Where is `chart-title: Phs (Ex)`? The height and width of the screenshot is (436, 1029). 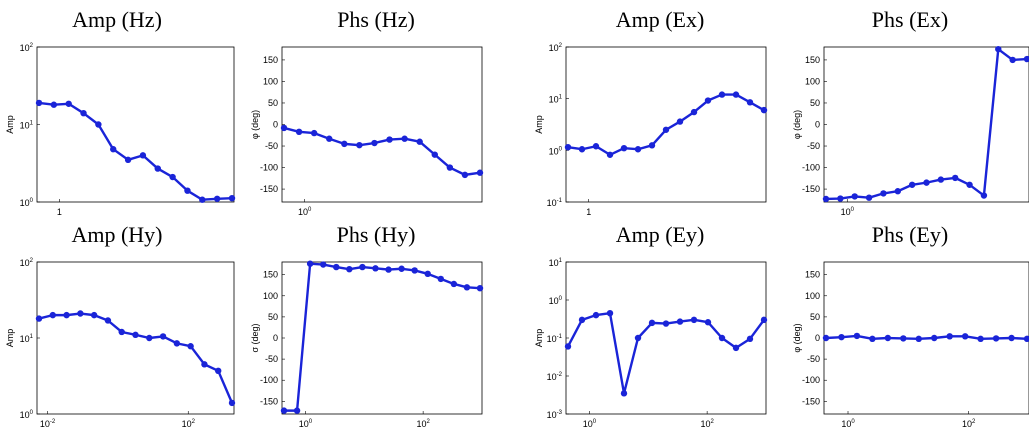
chart-title: Phs (Ex) is located at coordinates (910, 19).